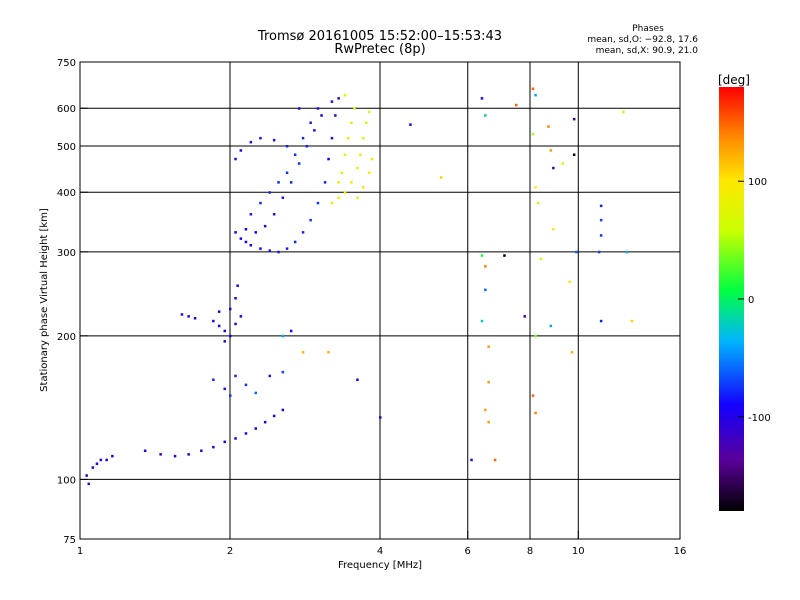 Image resolution: width=800 pixels, height=600 pixels. What do you see at coordinates (44, 300) in the screenshot?
I see `y-axis-label: Stationary phase Virtual Height [km]` at bounding box center [44, 300].